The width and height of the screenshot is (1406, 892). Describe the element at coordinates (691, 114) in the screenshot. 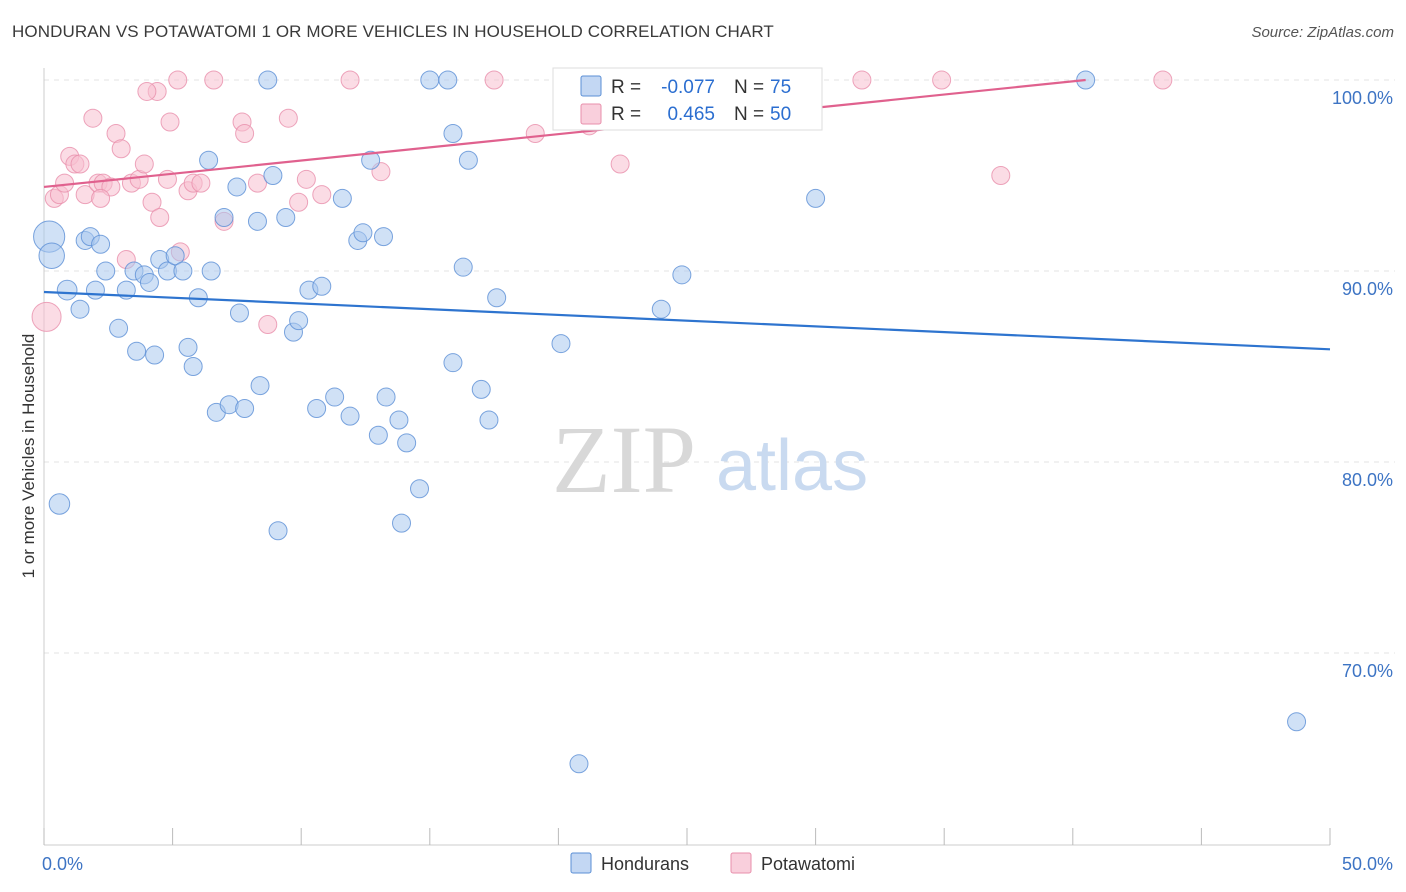

I see `legend-r-value-potawatomi: 0.465` at that location.